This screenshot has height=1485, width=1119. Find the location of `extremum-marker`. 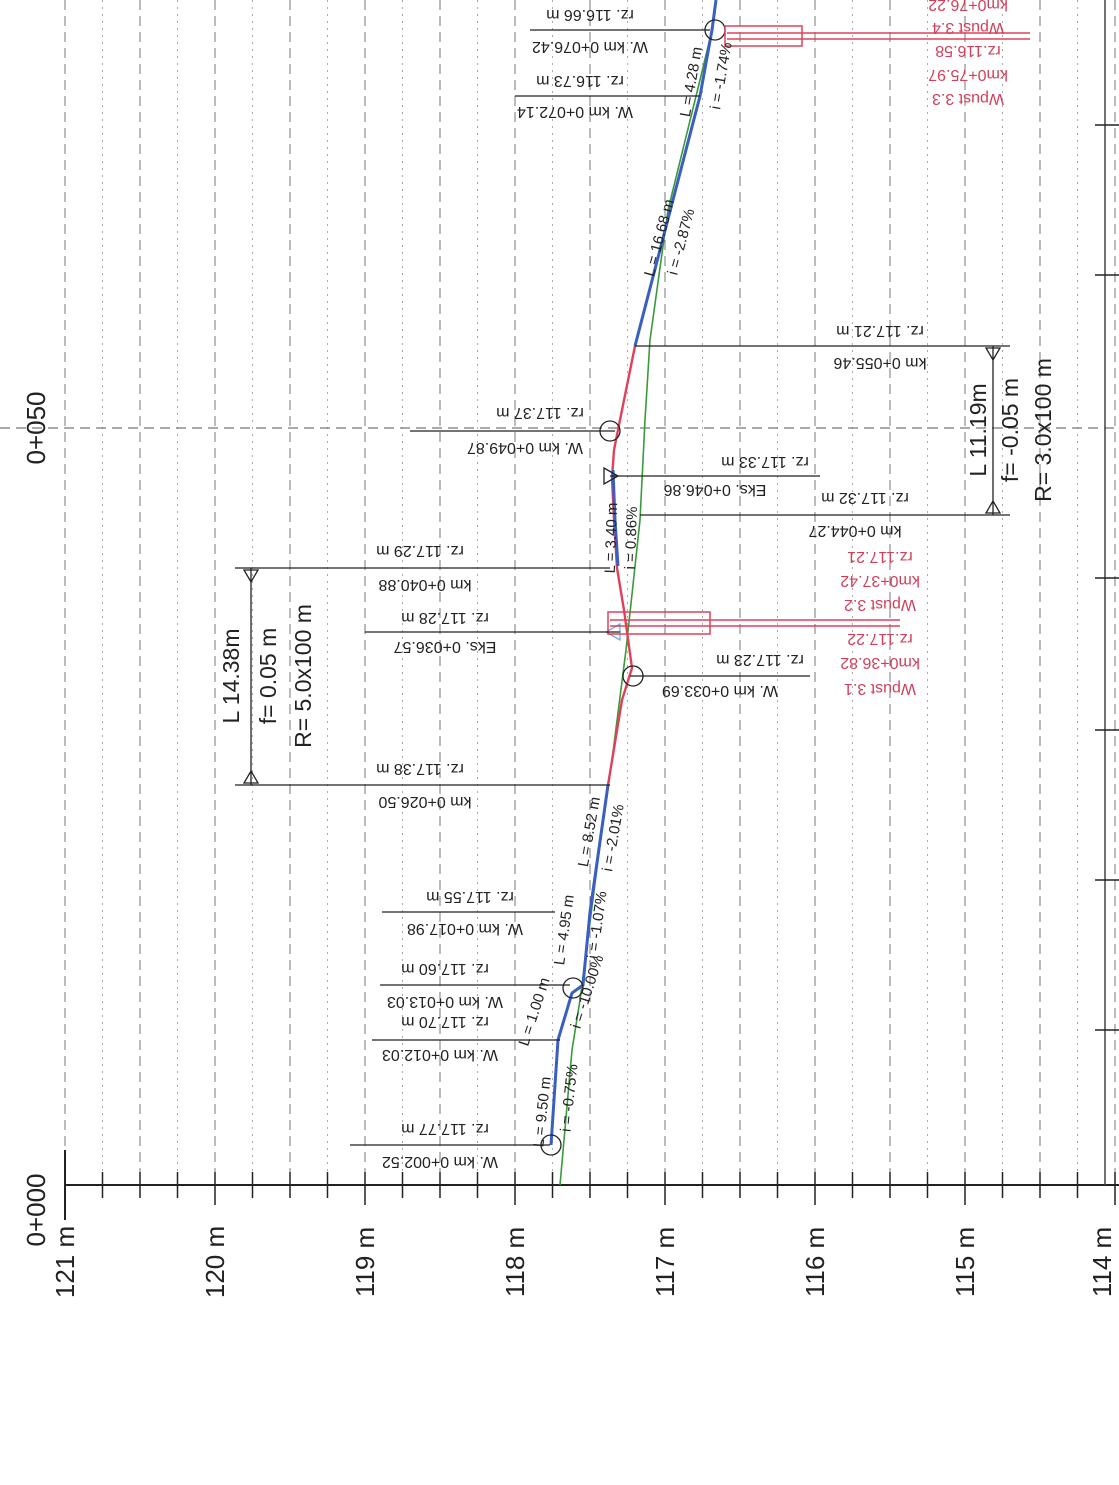

extremum-marker is located at coordinates (611, 476).